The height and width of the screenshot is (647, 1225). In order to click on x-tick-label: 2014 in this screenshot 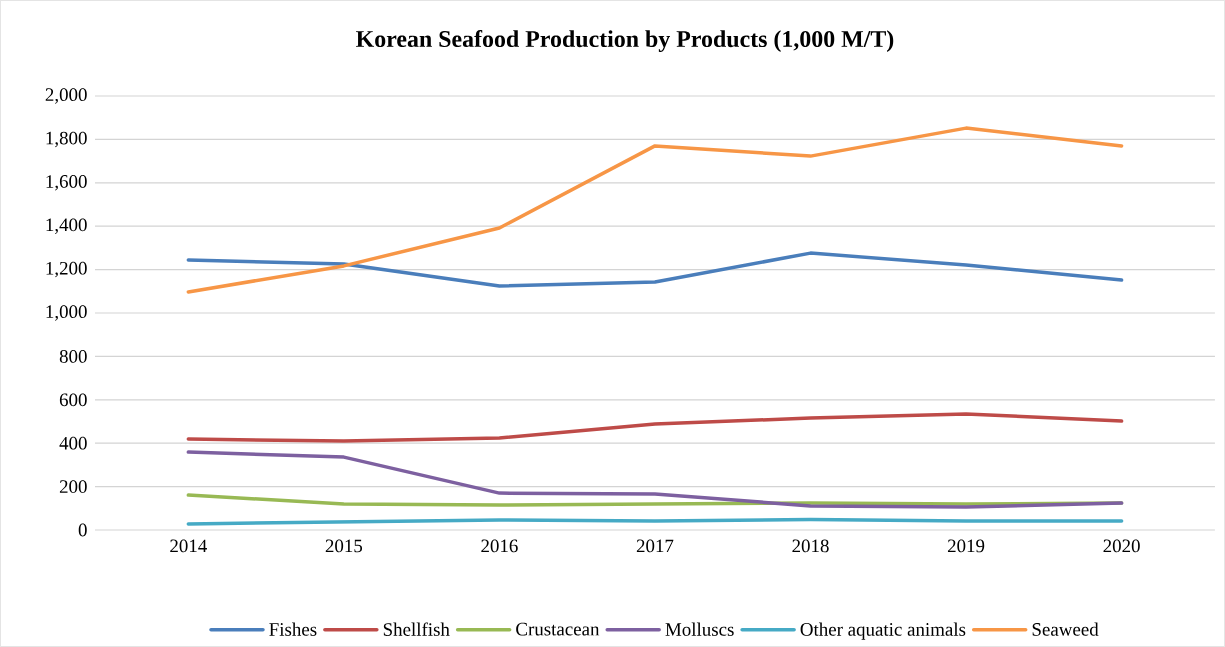, I will do `click(188, 546)`.